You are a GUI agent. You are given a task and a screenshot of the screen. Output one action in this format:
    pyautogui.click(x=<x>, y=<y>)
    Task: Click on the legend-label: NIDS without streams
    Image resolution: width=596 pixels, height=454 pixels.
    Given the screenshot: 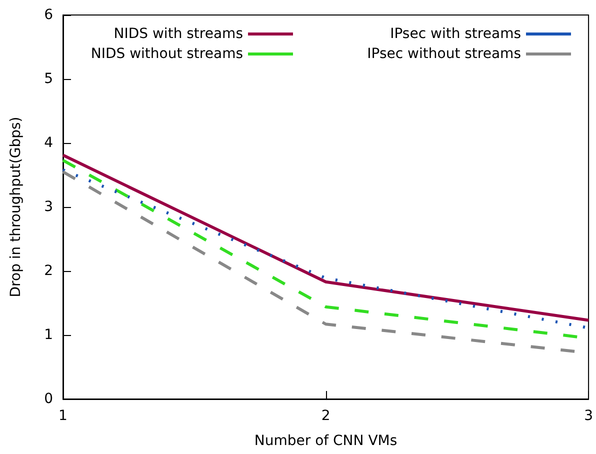 What is the action you would take?
    pyautogui.click(x=166, y=54)
    